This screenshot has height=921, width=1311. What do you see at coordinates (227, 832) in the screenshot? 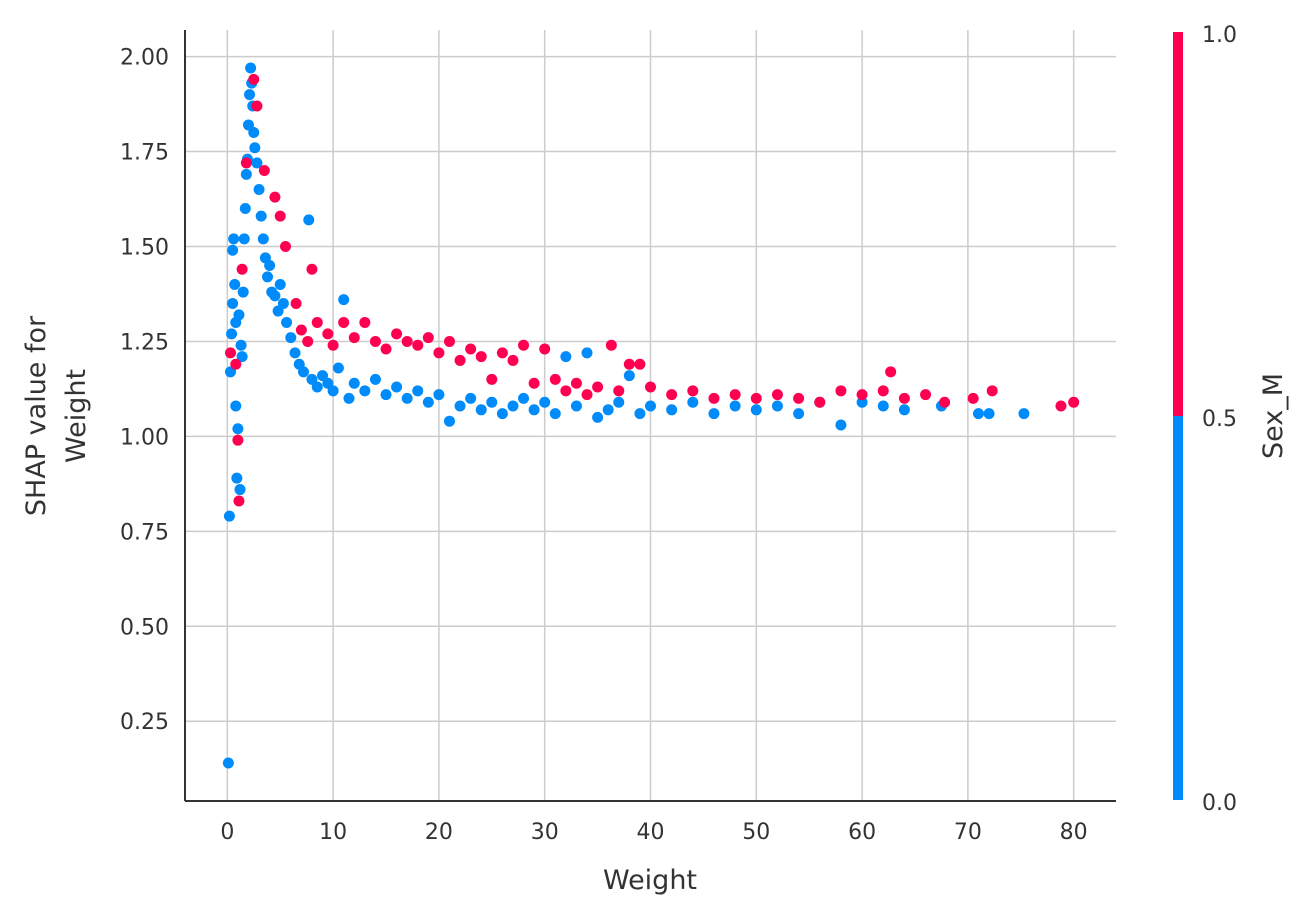
I see `x-tick-label: 0` at bounding box center [227, 832].